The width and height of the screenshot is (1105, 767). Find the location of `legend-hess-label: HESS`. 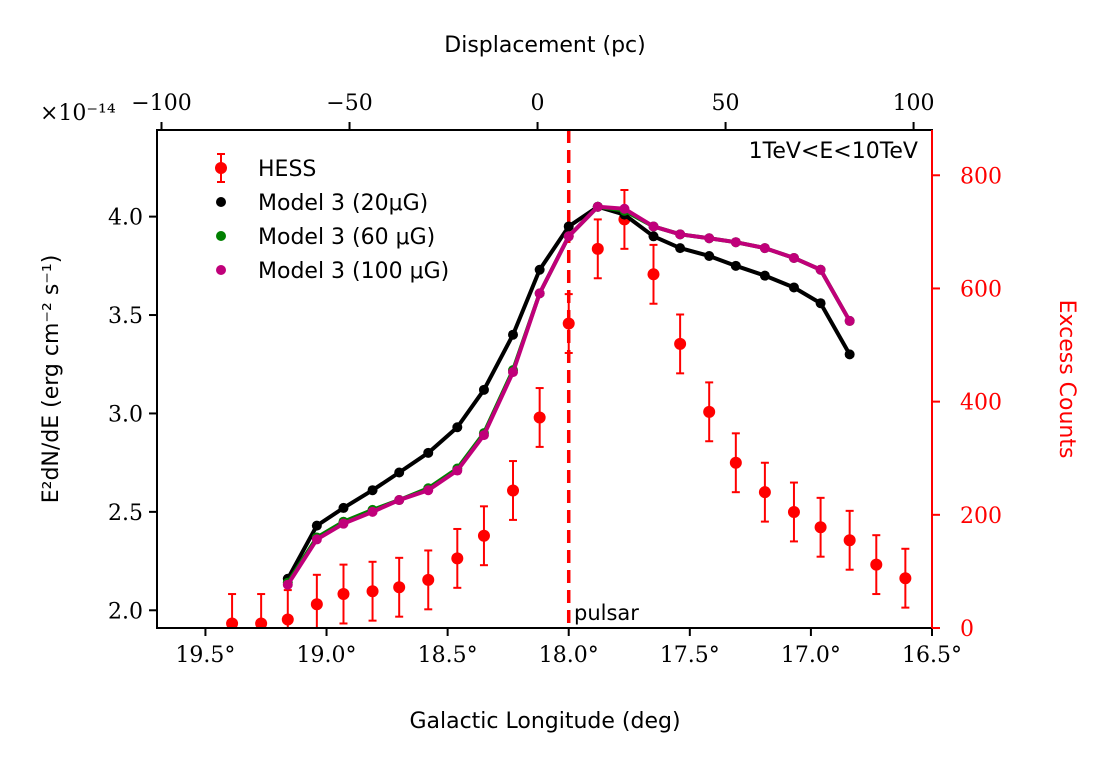

legend-hess-label: HESS is located at coordinates (287, 169).